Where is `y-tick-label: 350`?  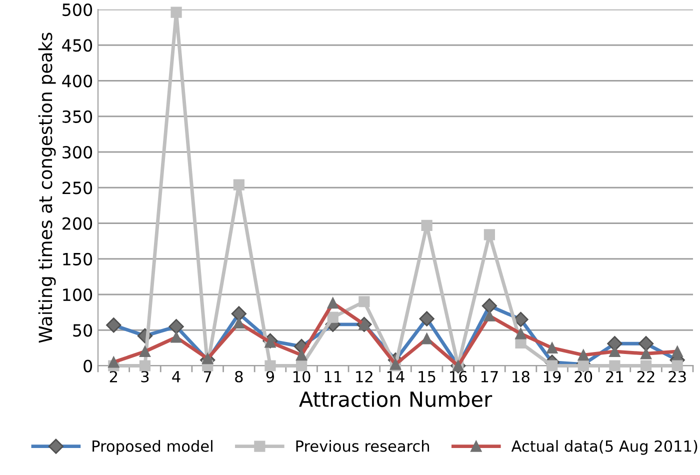 y-tick-label: 350 is located at coordinates (77, 116).